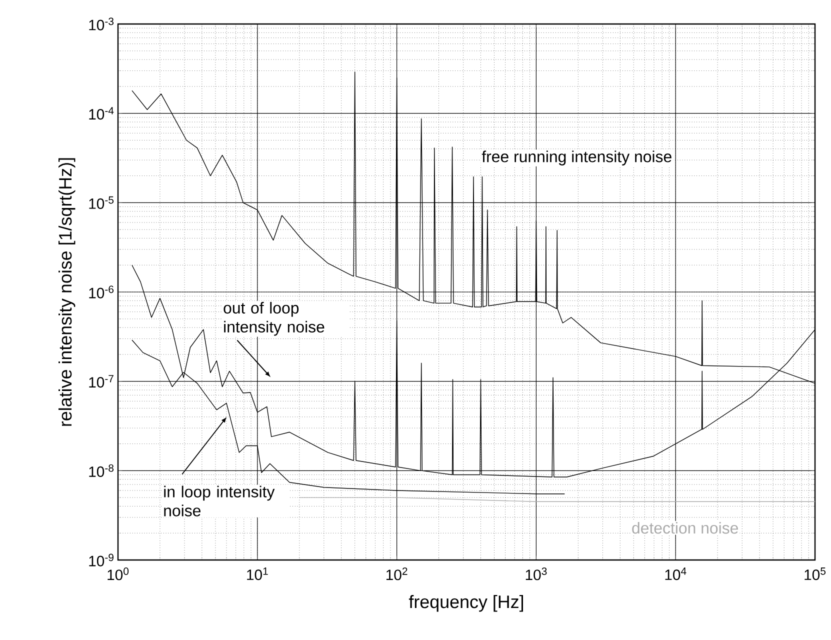 Image resolution: width=831 pixels, height=640 pixels. I want to click on x-tick-label: 10$^{2}$, so click(397, 574).